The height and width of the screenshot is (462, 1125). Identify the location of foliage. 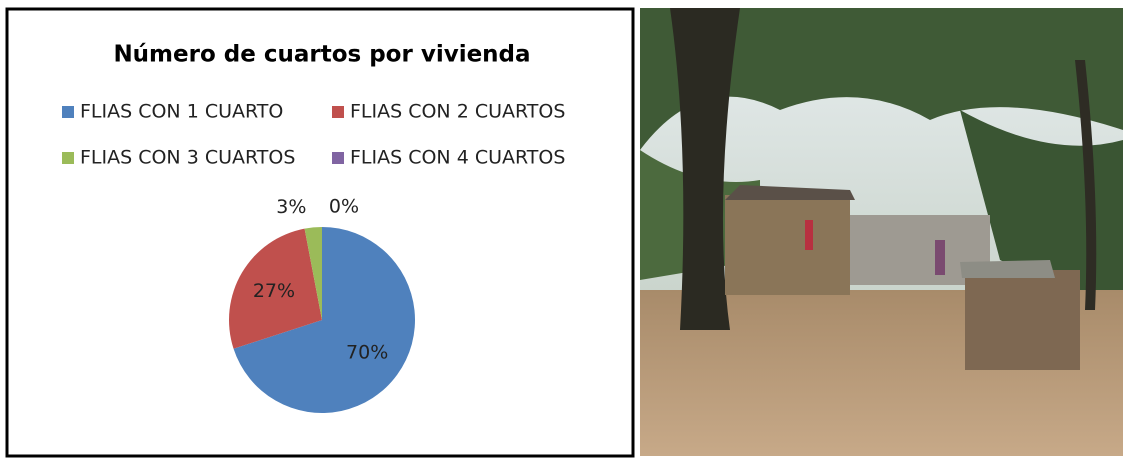
(1041, 205).